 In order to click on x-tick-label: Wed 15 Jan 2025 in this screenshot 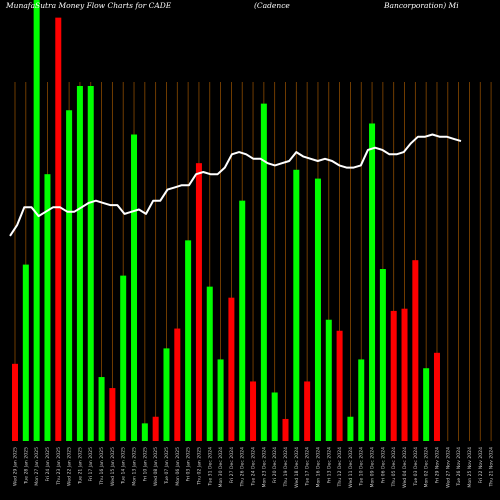, I will do `click(113, 466)`.